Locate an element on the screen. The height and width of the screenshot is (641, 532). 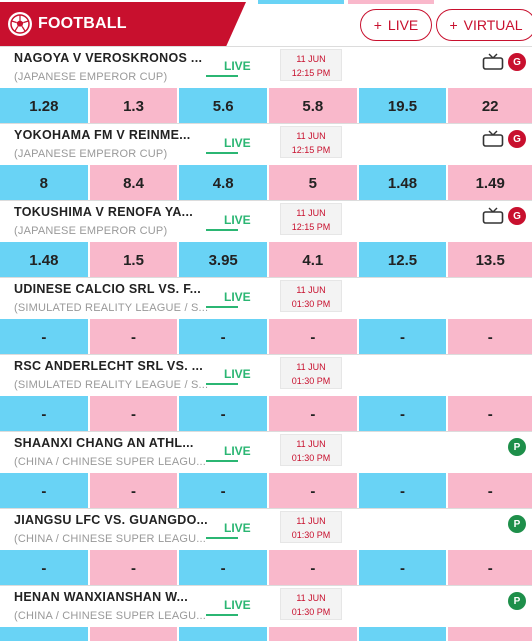
odds-cell: 8.4 is located at coordinates (133, 183).